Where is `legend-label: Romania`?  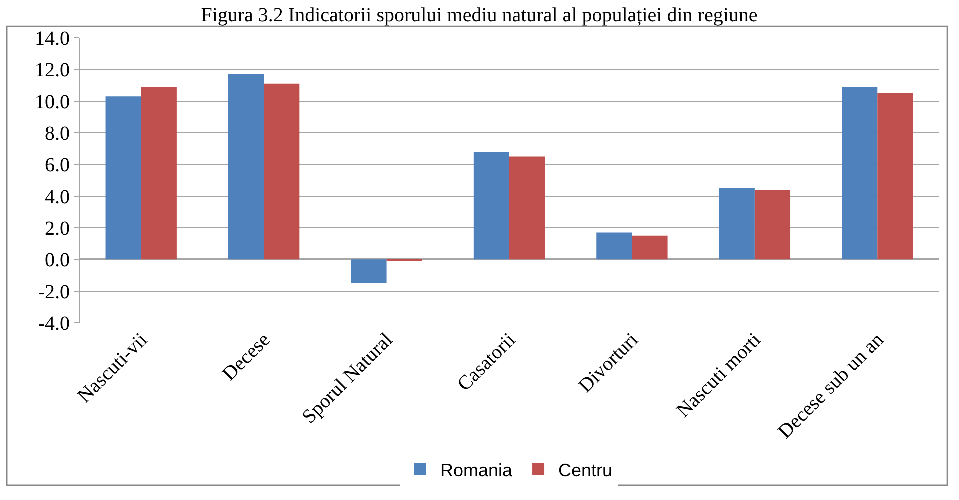 legend-label: Romania is located at coordinates (477, 470).